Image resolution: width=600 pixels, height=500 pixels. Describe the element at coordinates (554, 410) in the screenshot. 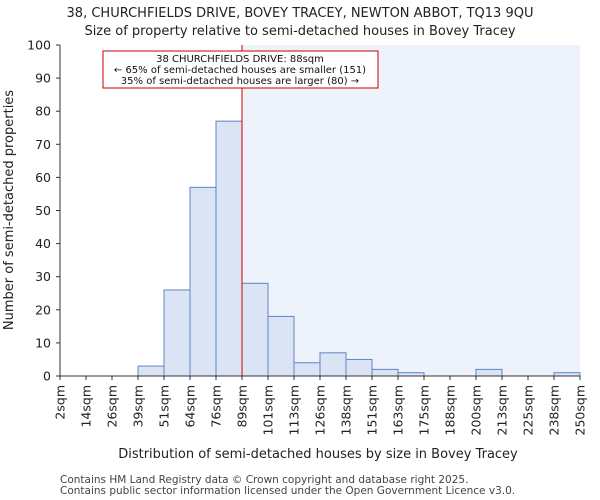

I see `x-tick-label-238sqm: 238sqm` at that location.